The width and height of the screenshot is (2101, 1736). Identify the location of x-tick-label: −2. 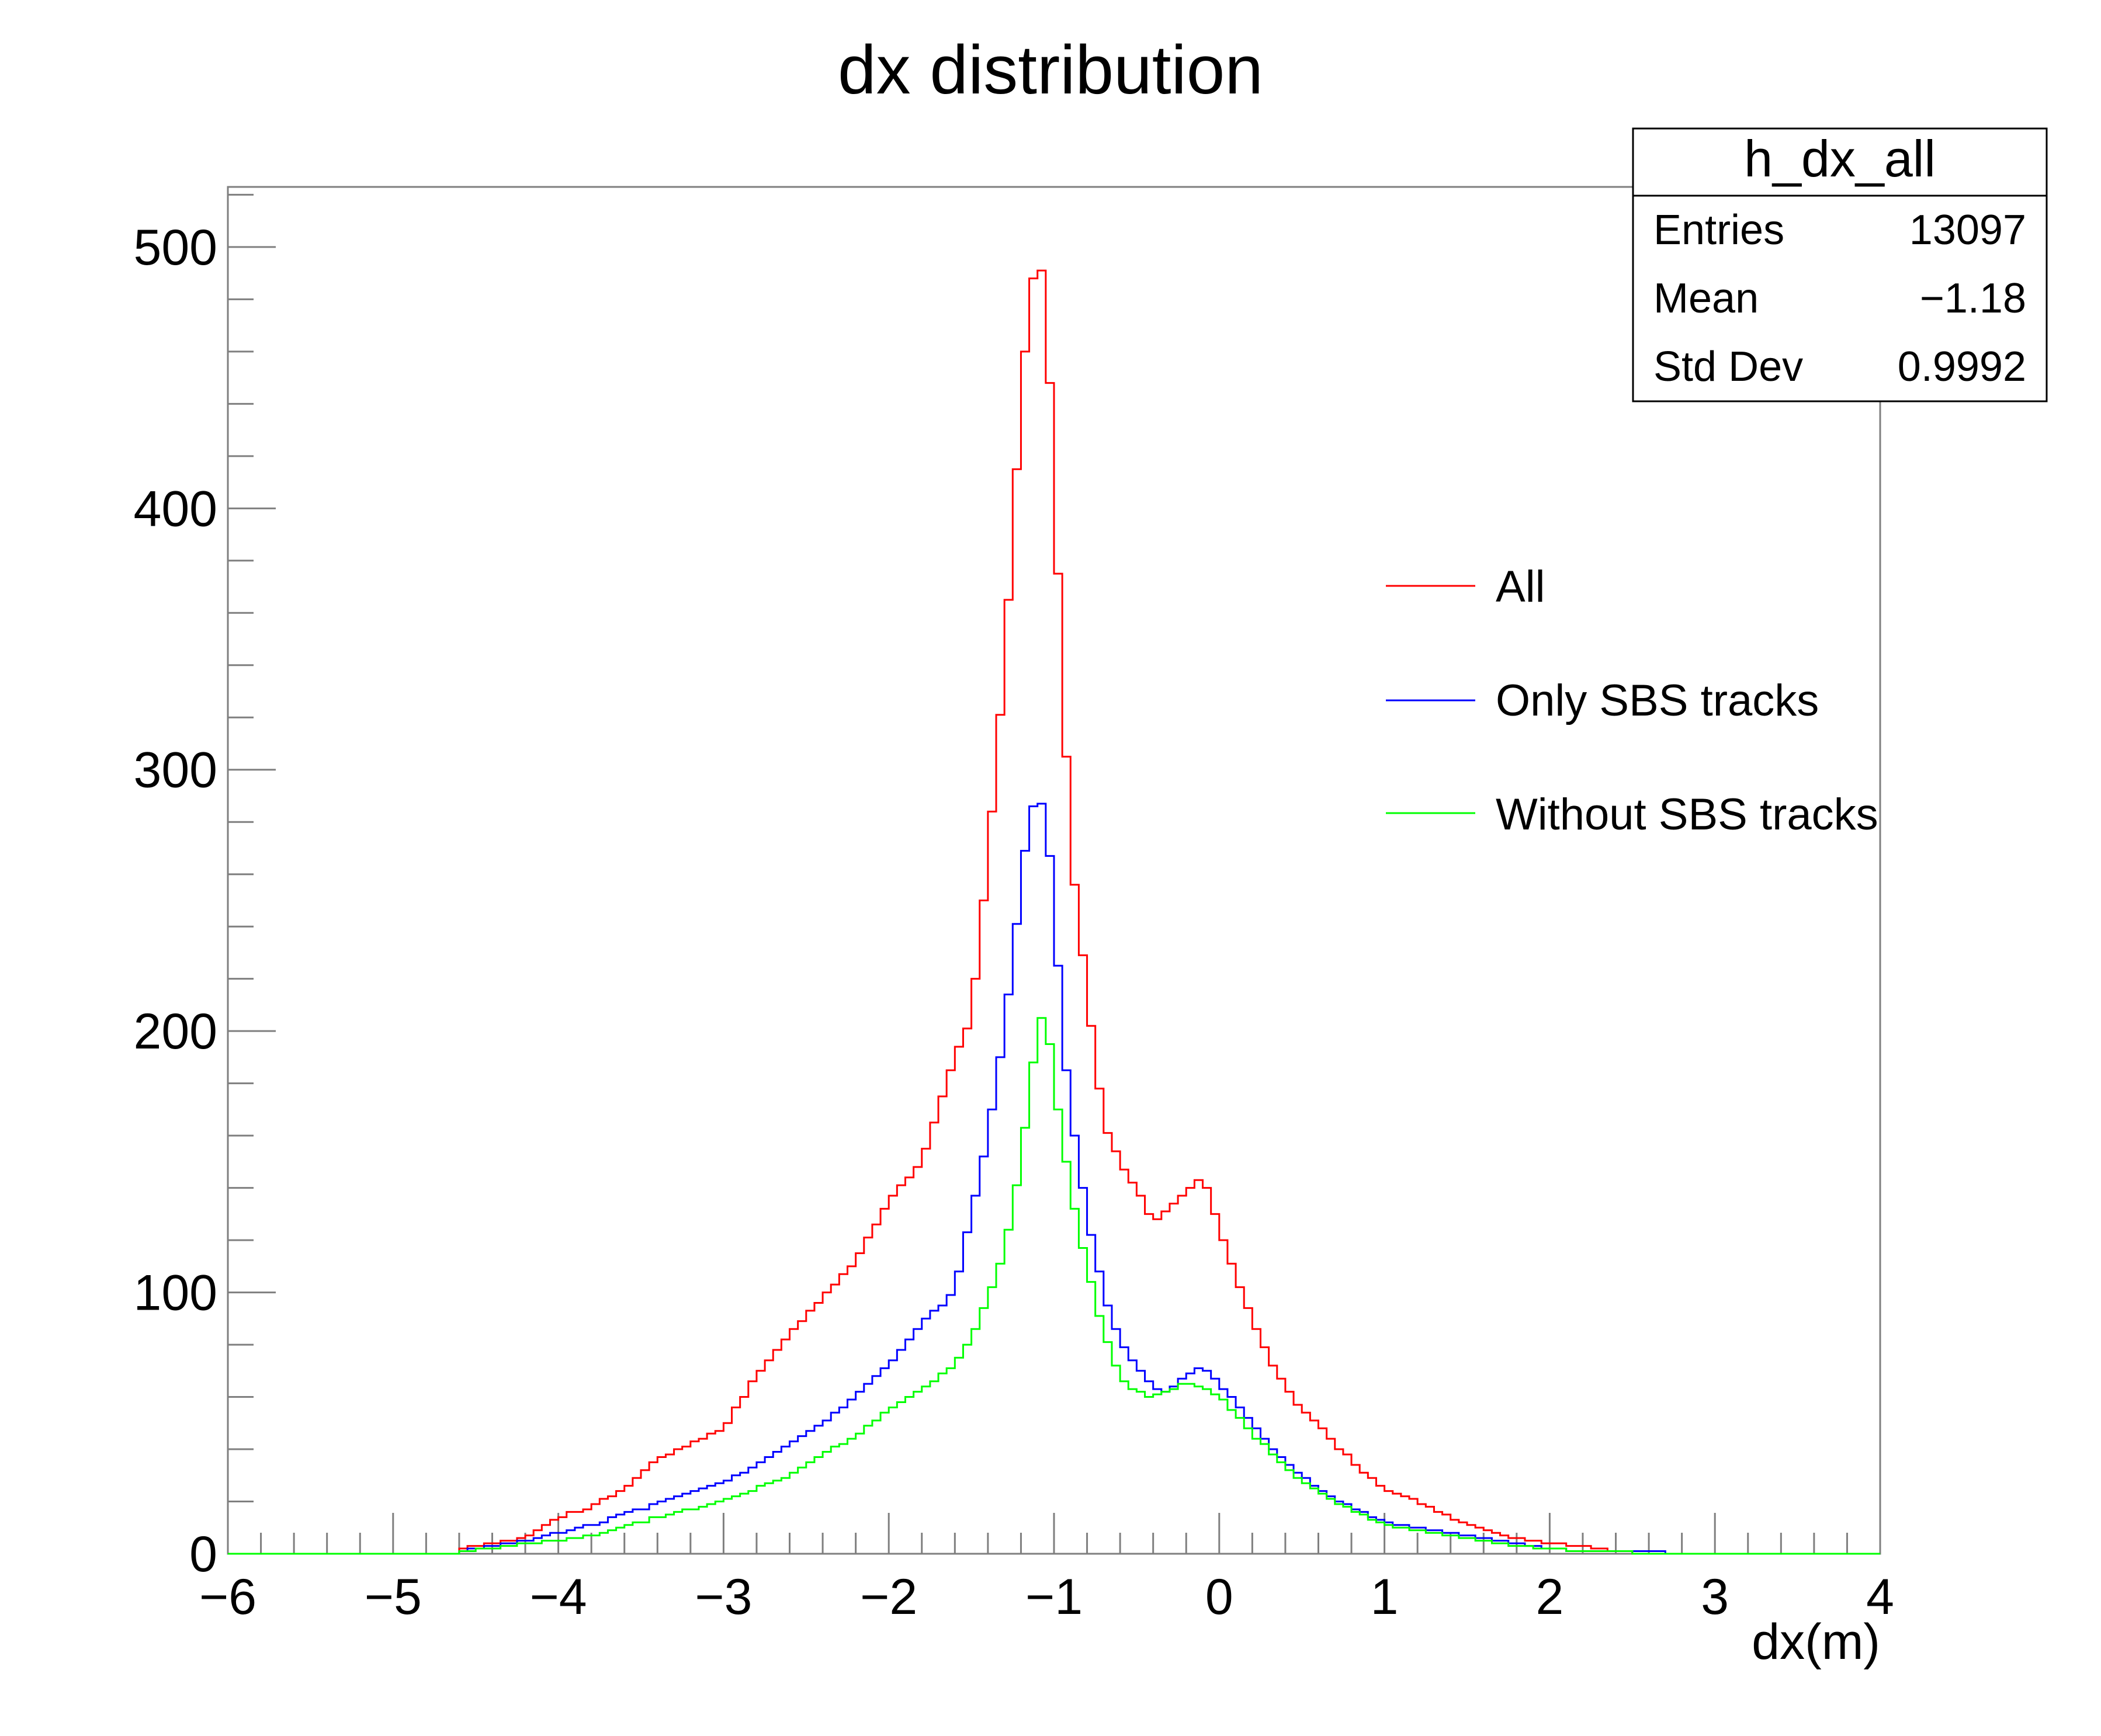
(888, 1597).